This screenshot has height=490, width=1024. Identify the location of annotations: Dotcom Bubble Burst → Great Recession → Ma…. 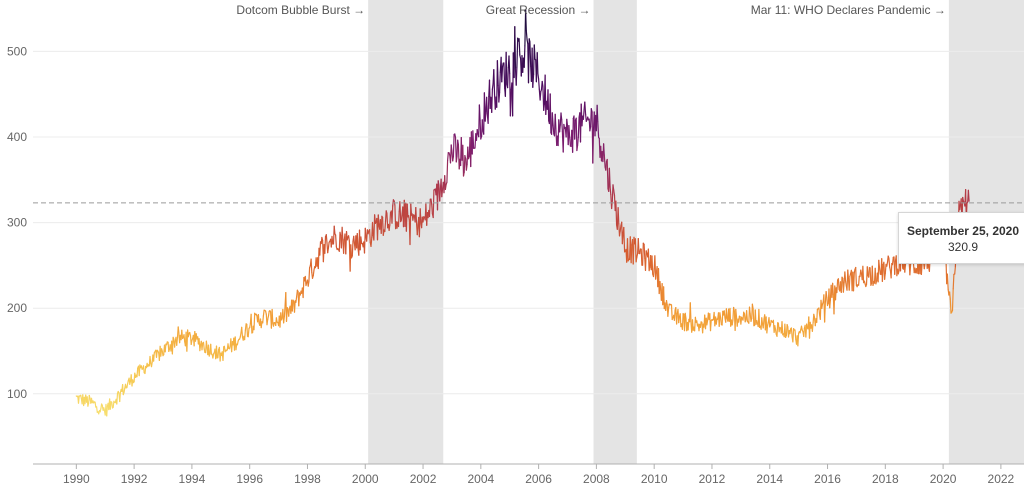
(590, 10).